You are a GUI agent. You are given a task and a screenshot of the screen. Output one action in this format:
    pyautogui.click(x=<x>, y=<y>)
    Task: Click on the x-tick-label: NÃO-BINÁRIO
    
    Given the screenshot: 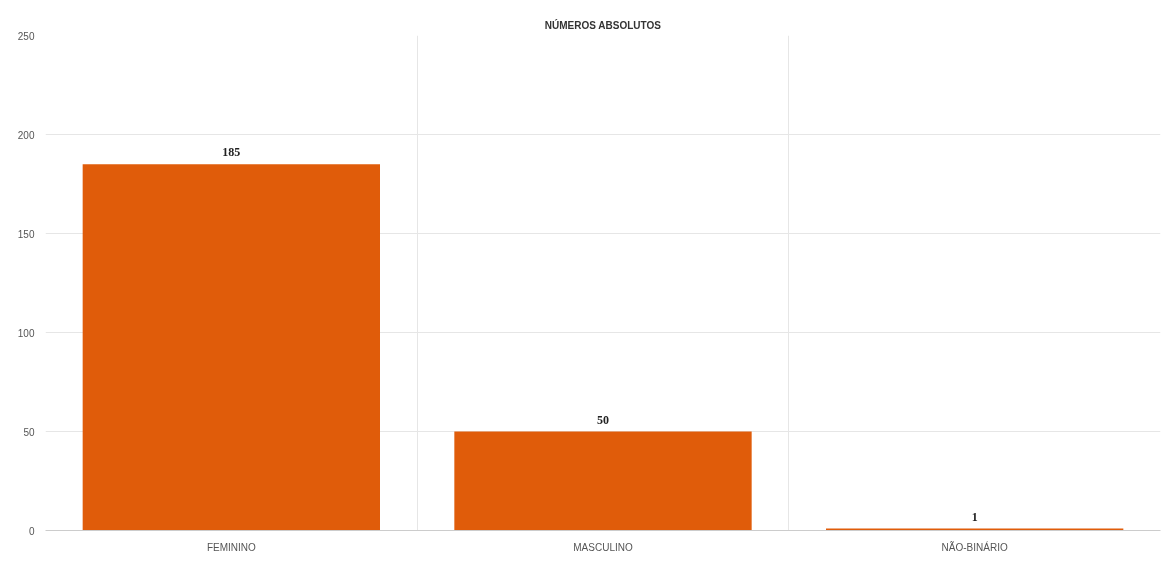 What is the action you would take?
    pyautogui.click(x=974, y=546)
    